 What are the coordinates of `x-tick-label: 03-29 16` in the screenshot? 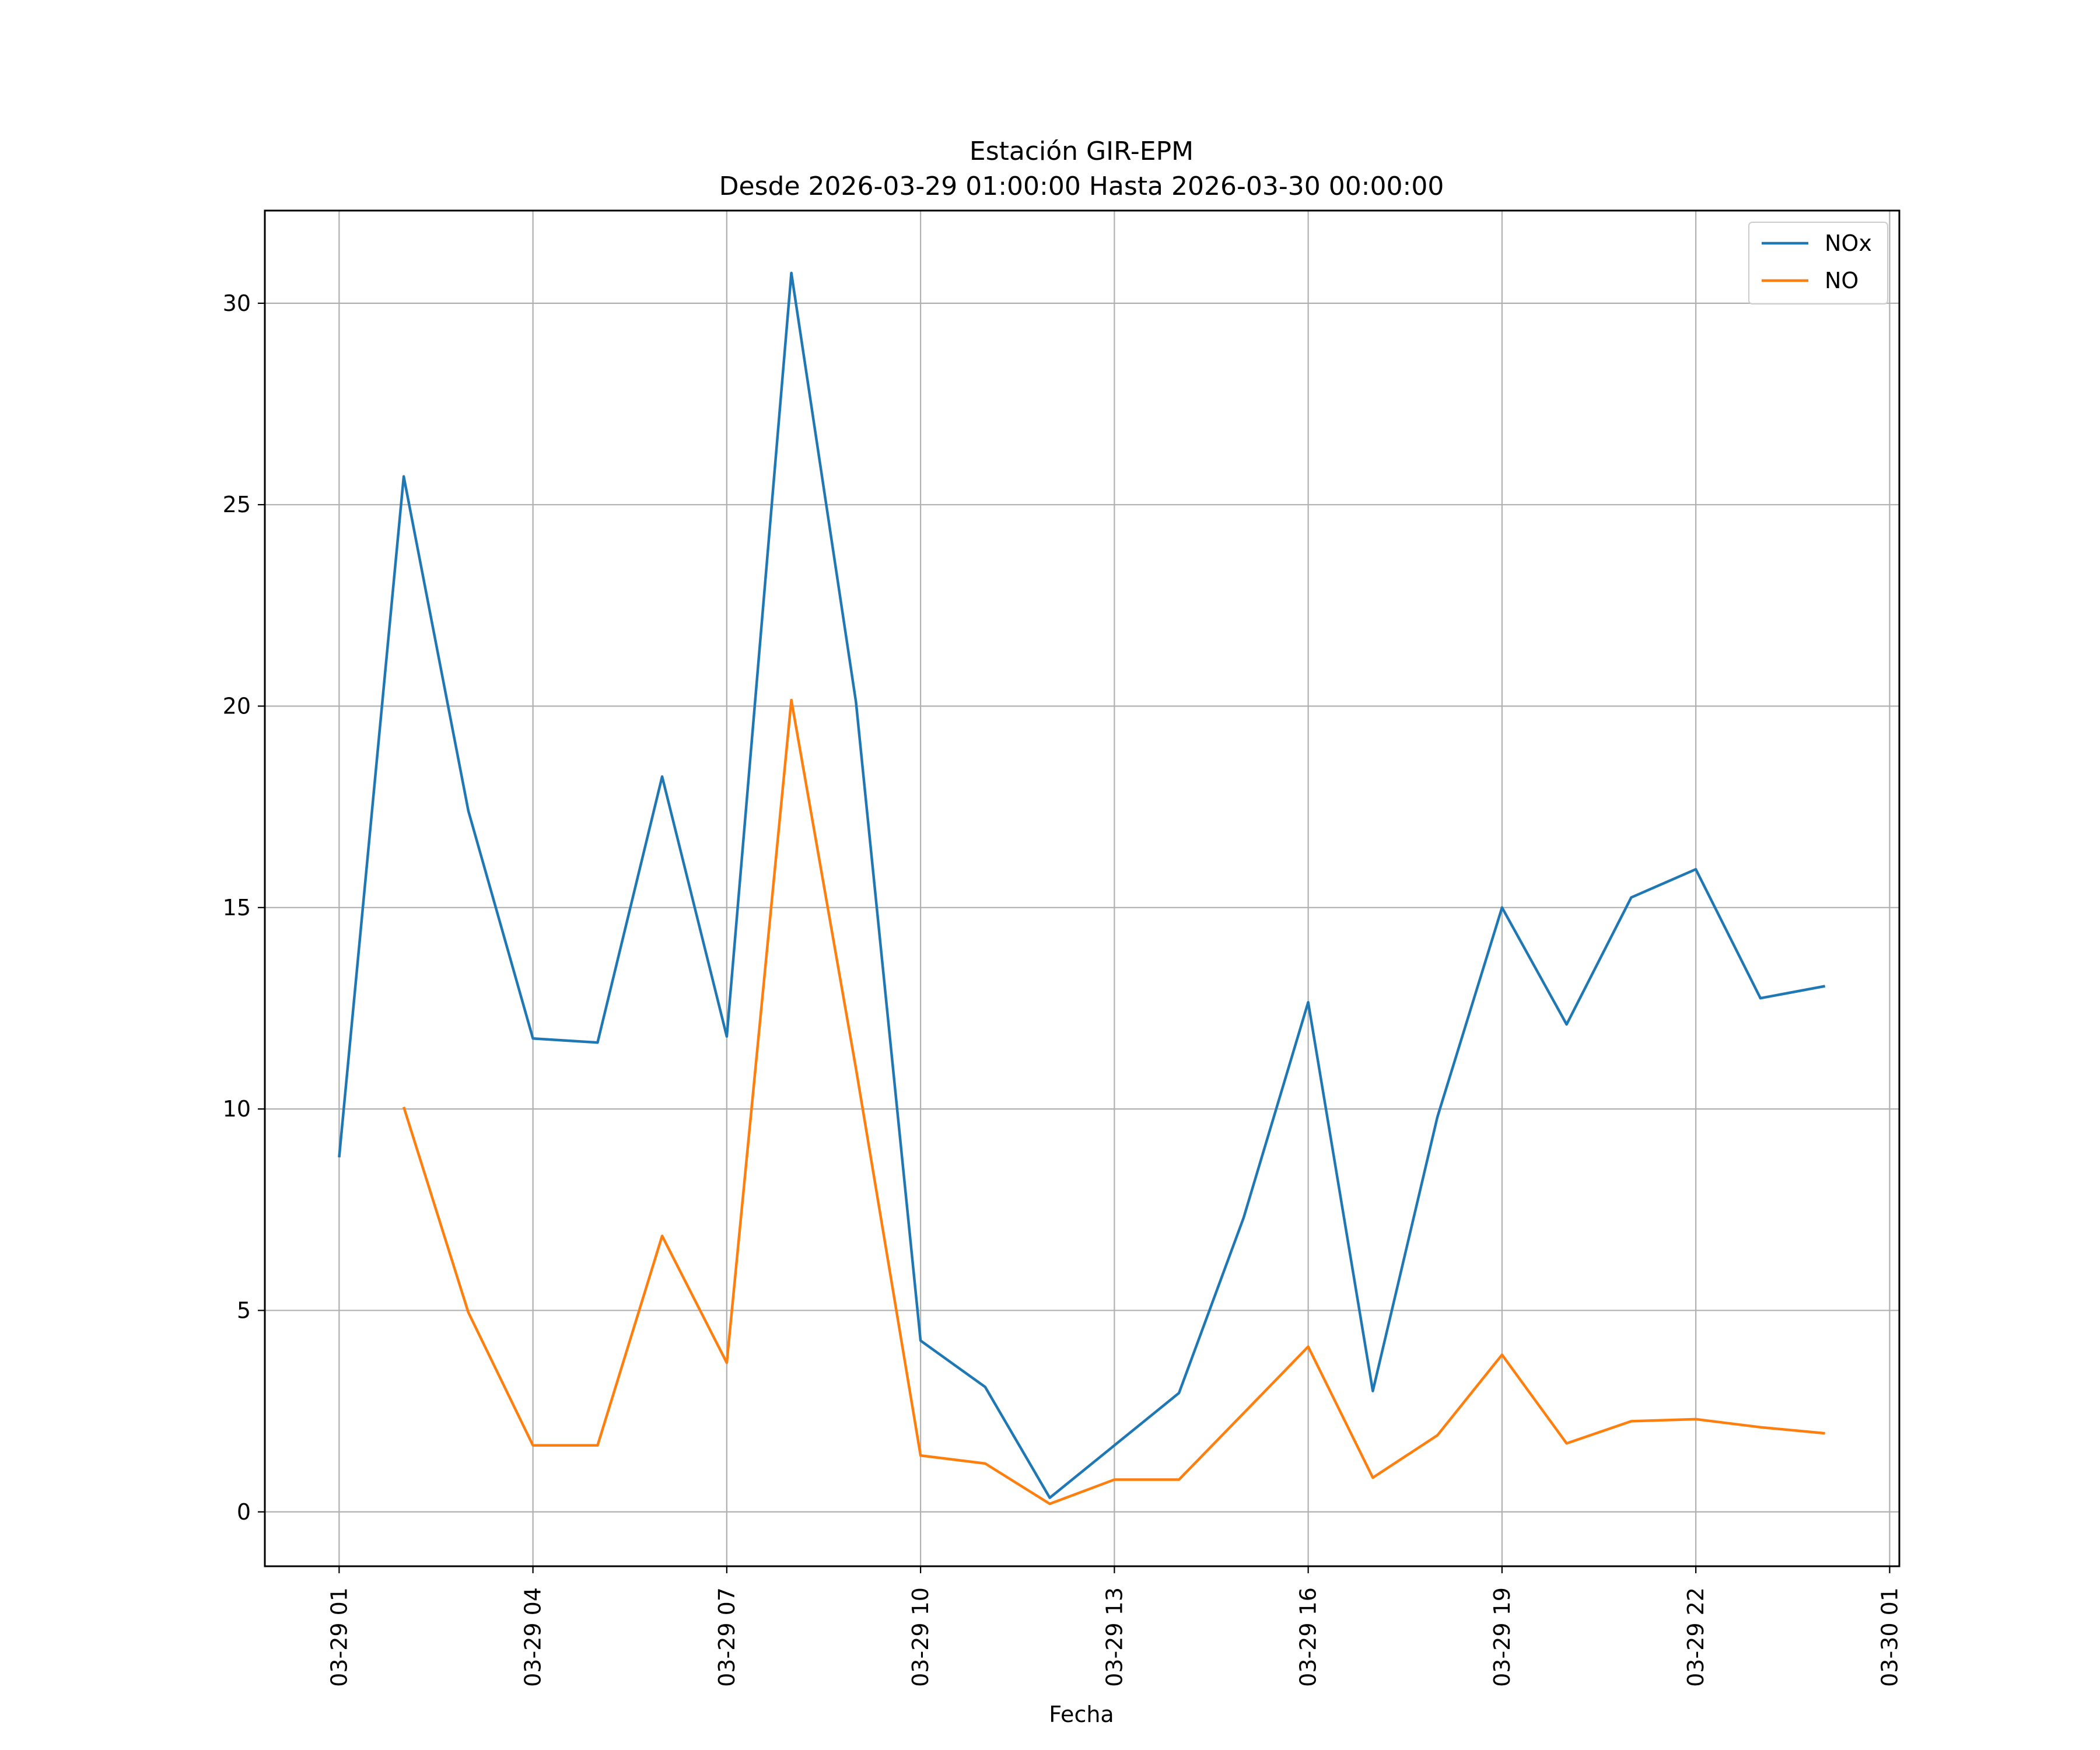 It's located at (1308, 1637).